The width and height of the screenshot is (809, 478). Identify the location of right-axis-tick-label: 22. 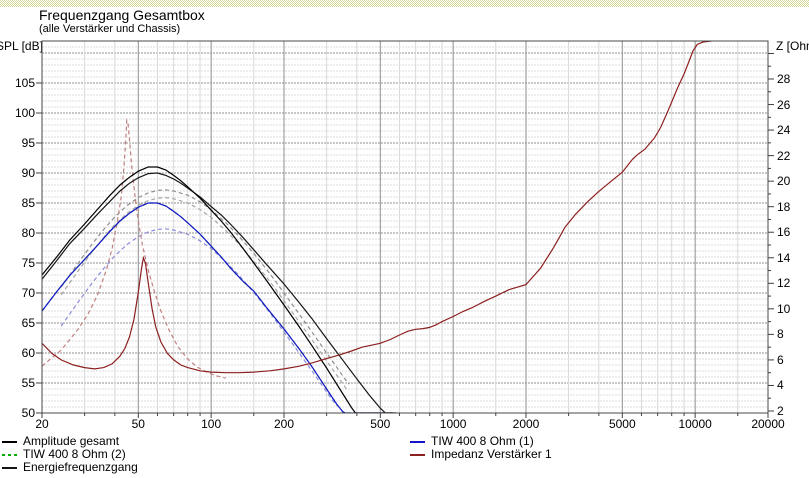
(784, 155).